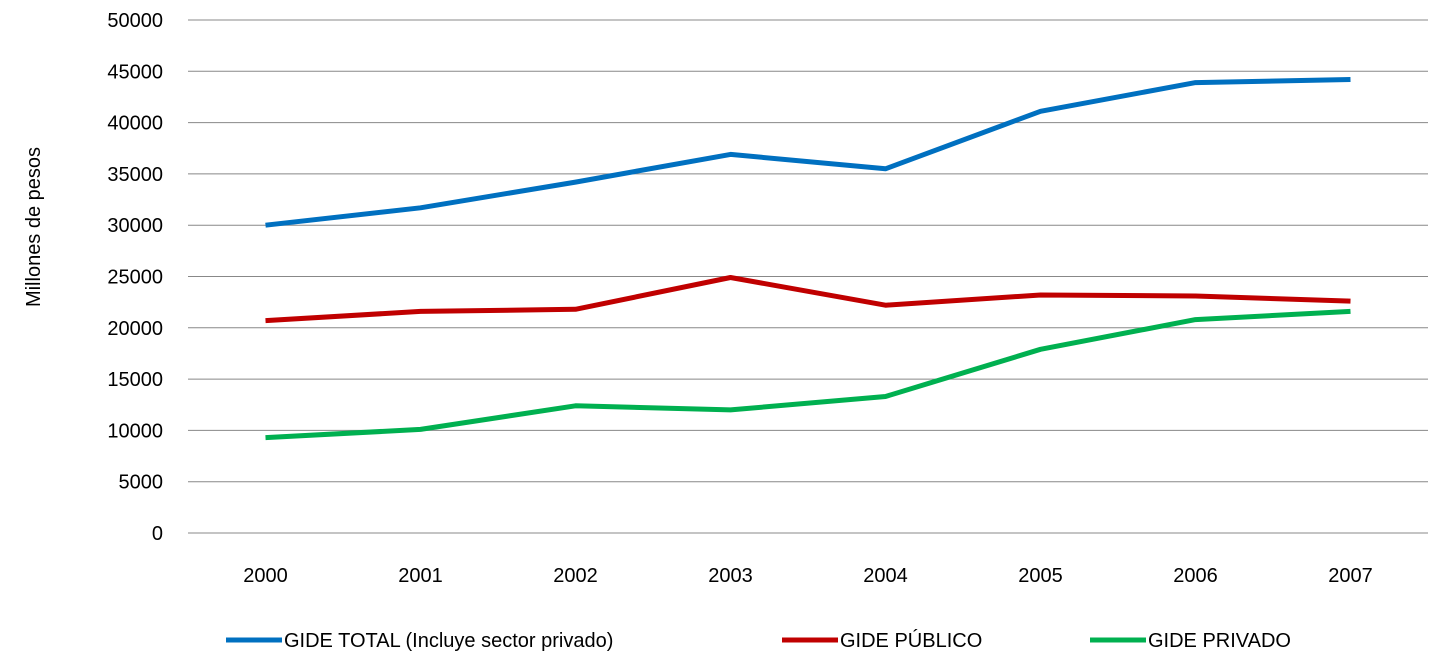  I want to click on y-tick-label: 30000, so click(135, 226).